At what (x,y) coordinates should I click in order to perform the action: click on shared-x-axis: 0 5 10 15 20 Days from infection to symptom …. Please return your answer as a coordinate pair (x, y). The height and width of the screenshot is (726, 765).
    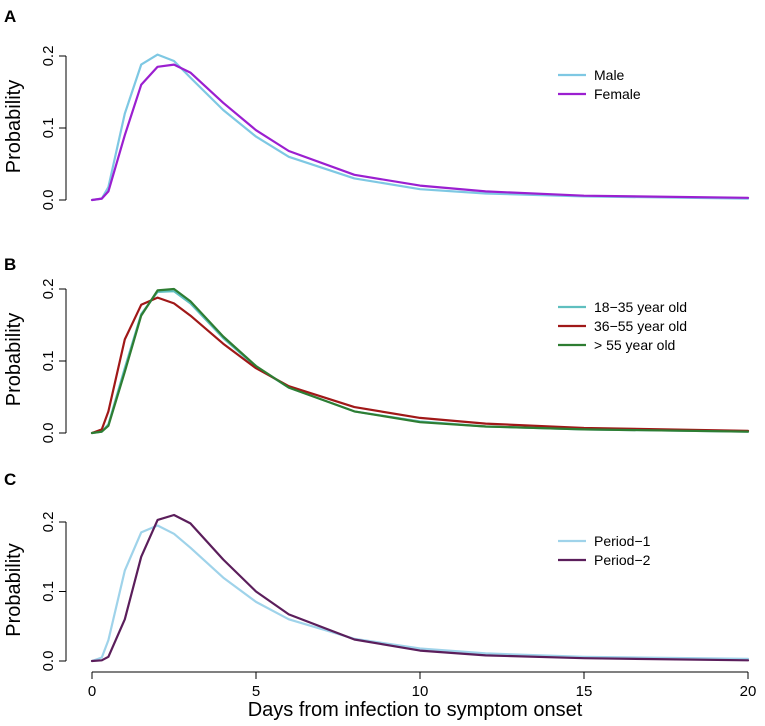
    Looking at the image, I should click on (422, 696).